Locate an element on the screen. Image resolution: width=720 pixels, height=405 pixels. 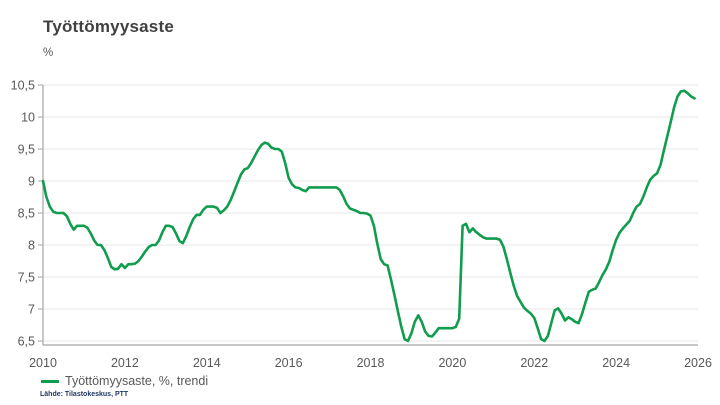
x-tick-label: 2012 is located at coordinates (125, 363).